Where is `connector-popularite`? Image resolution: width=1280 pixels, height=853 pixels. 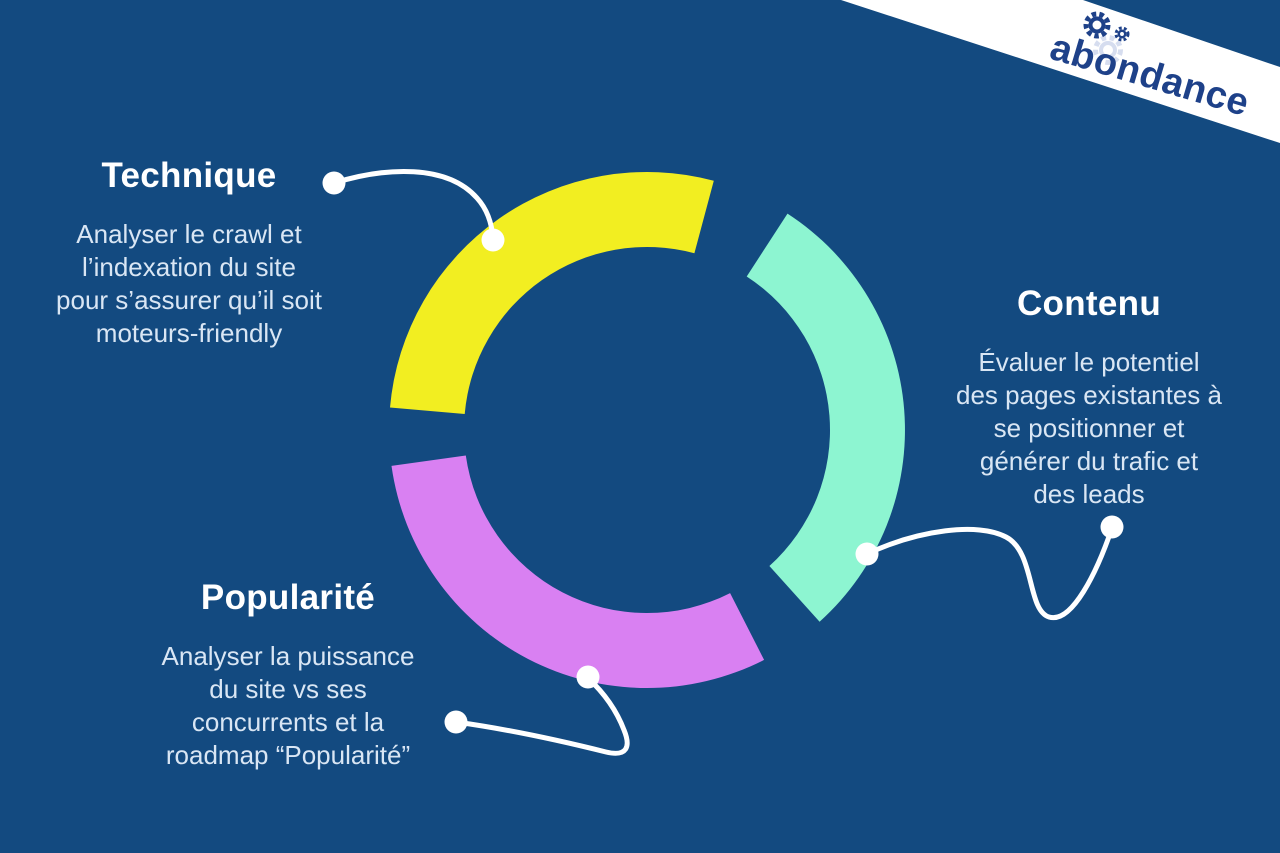
connector-popularite is located at coordinates (537, 710).